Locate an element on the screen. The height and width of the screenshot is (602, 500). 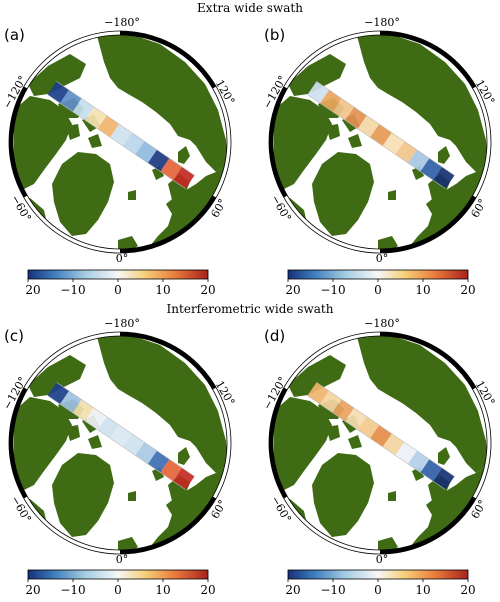
colorbar-c: −20 −10 0 10 20 is located at coordinates (115, 585).